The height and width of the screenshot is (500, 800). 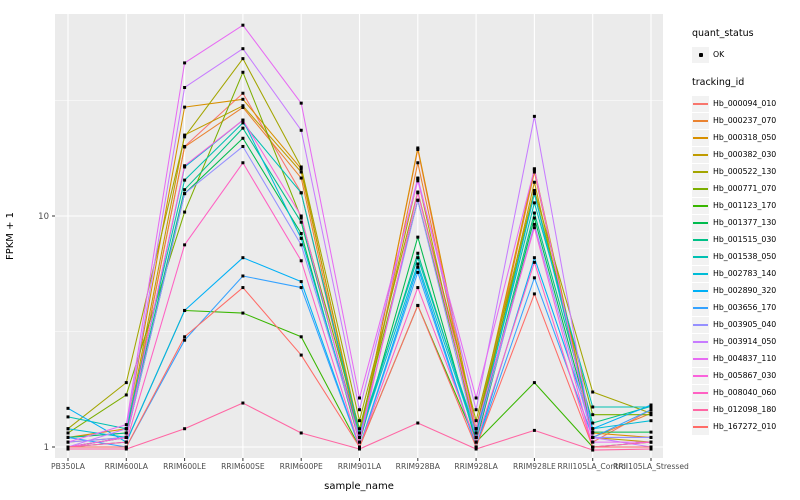 What do you see at coordinates (360, 466) in the screenshot?
I see `x-tick-label: RRIM901LA` at bounding box center [360, 466].